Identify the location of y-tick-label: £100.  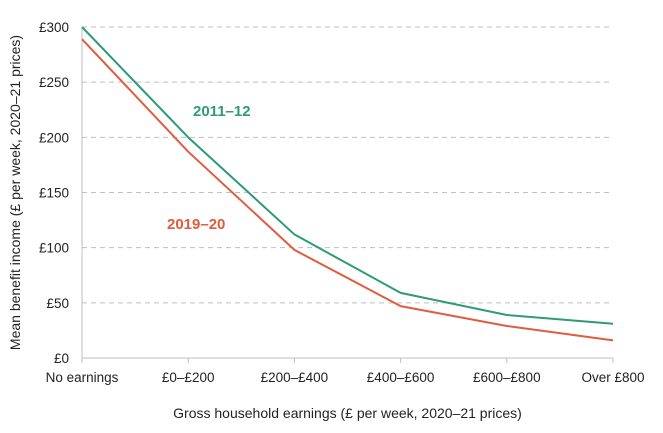
(54, 248).